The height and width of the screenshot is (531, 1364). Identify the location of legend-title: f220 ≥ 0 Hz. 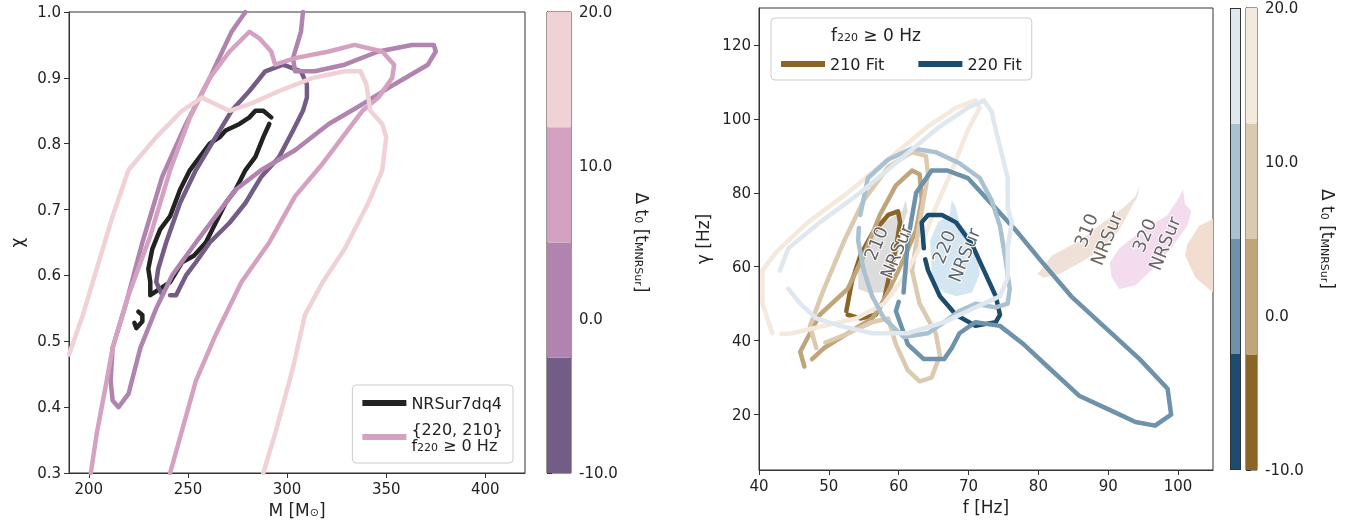
(876, 34).